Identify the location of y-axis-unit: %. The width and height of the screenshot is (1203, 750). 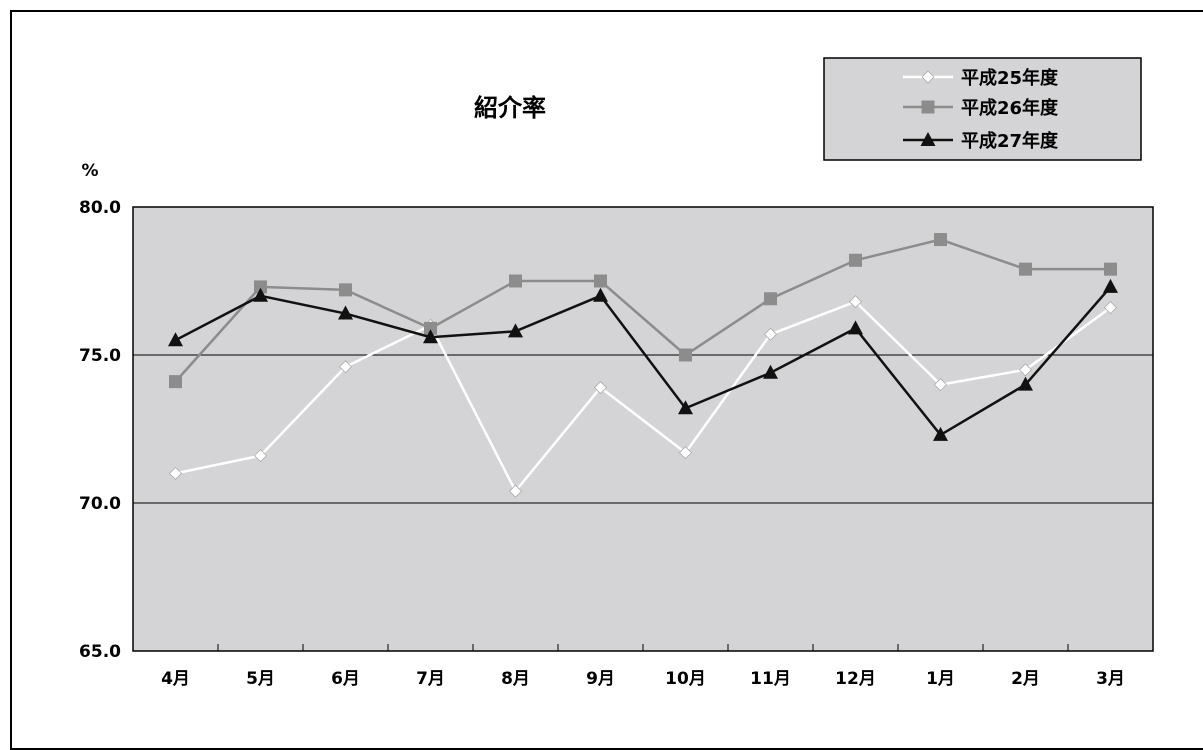
(89, 171).